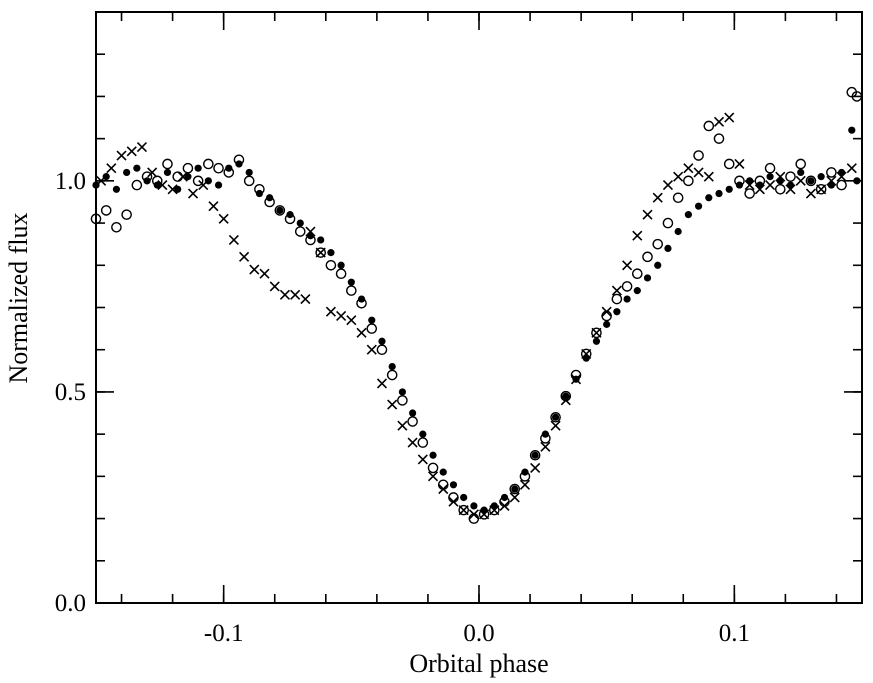 This screenshot has width=873, height=683. I want to click on x-tick-label: 0.1, so click(734, 633).